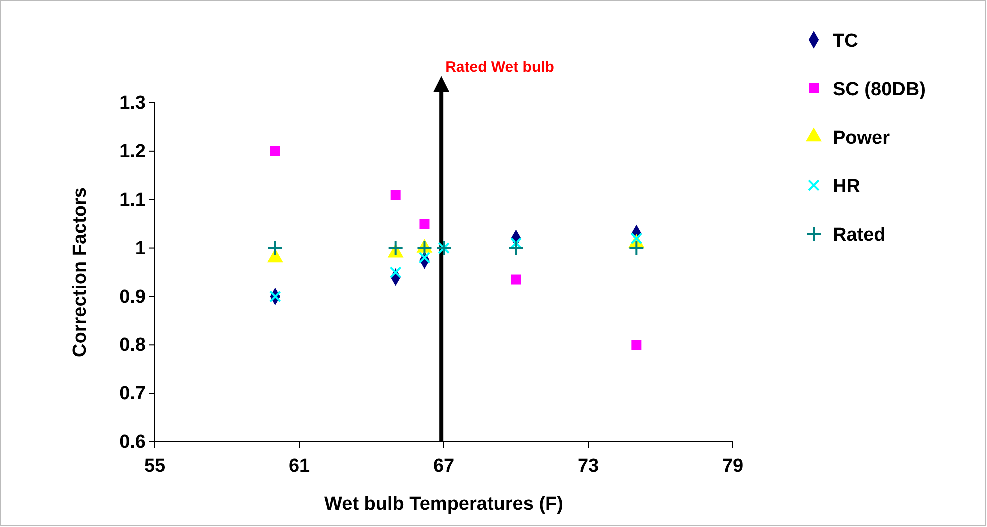  What do you see at coordinates (299, 466) in the screenshot?
I see `x-tick-label: 61` at bounding box center [299, 466].